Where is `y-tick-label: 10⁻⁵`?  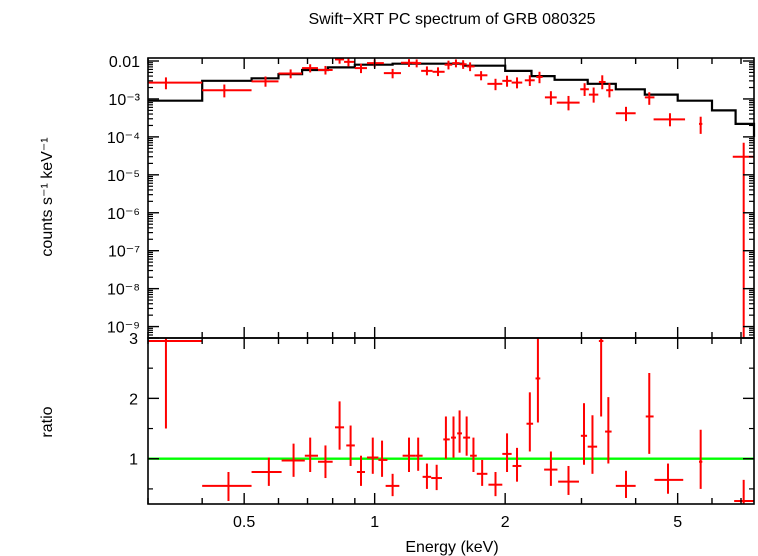 y-tick-label: 10⁻⁵ is located at coordinates (123, 176).